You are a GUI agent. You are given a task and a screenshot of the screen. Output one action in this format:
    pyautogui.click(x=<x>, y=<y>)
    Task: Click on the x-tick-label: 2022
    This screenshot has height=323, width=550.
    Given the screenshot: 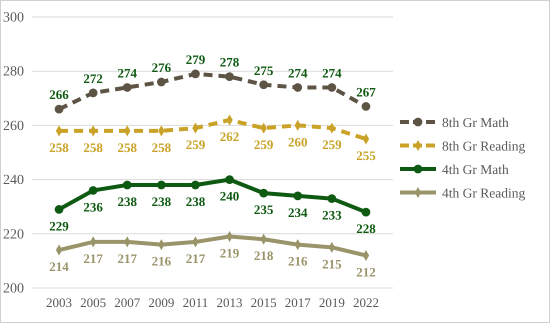 What is the action you would take?
    pyautogui.click(x=365, y=302)
    